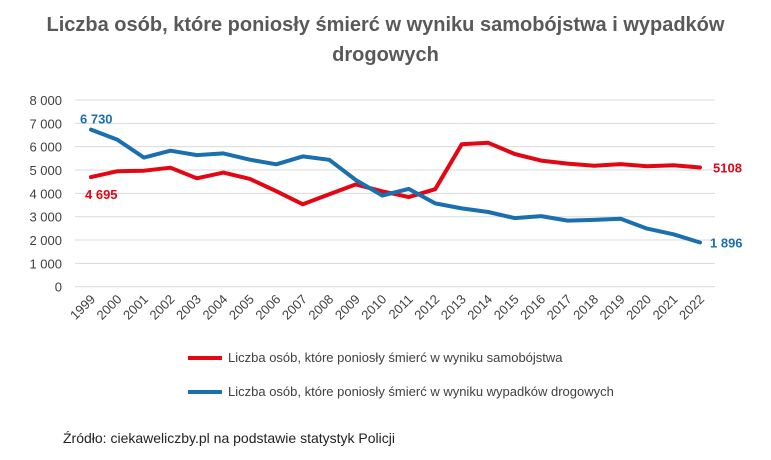  What do you see at coordinates (691, 307) in the screenshot?
I see `x-tick-label: 2022` at bounding box center [691, 307].